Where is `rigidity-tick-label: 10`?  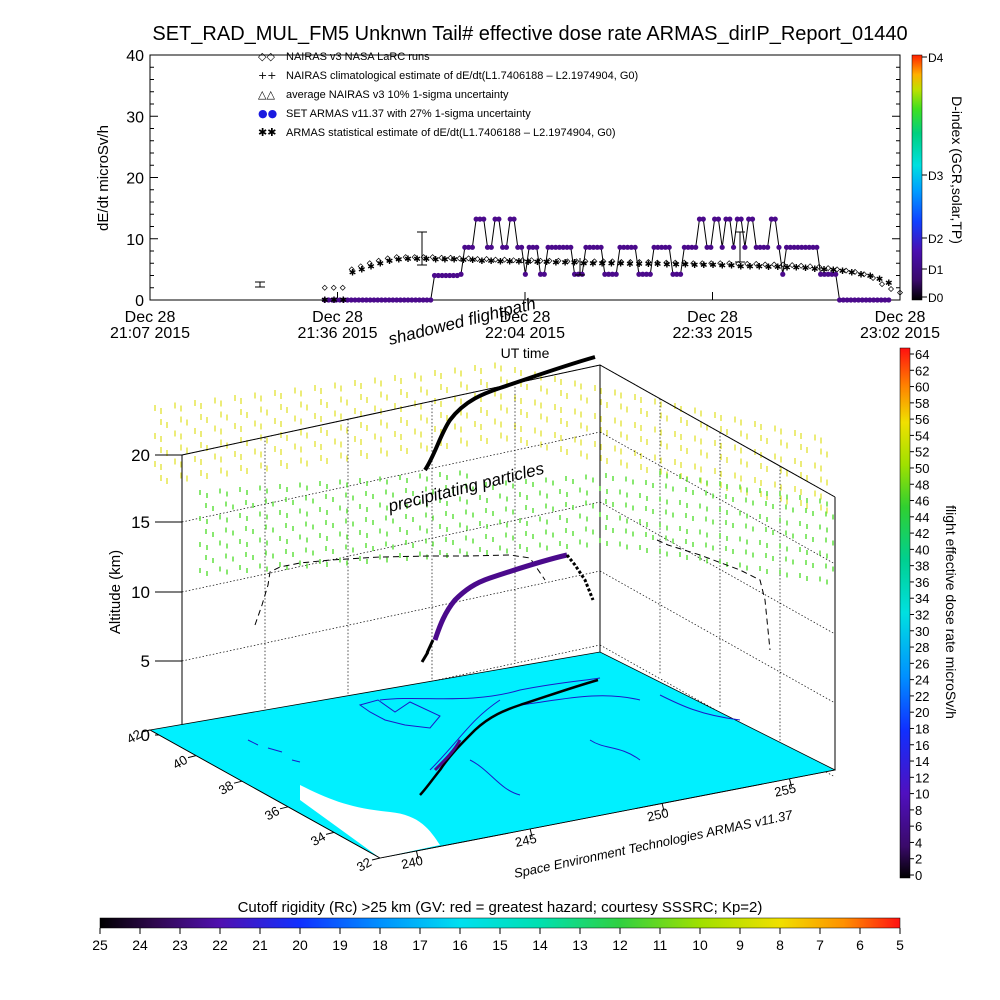
rigidity-tick-label: 10 is located at coordinates (700, 945).